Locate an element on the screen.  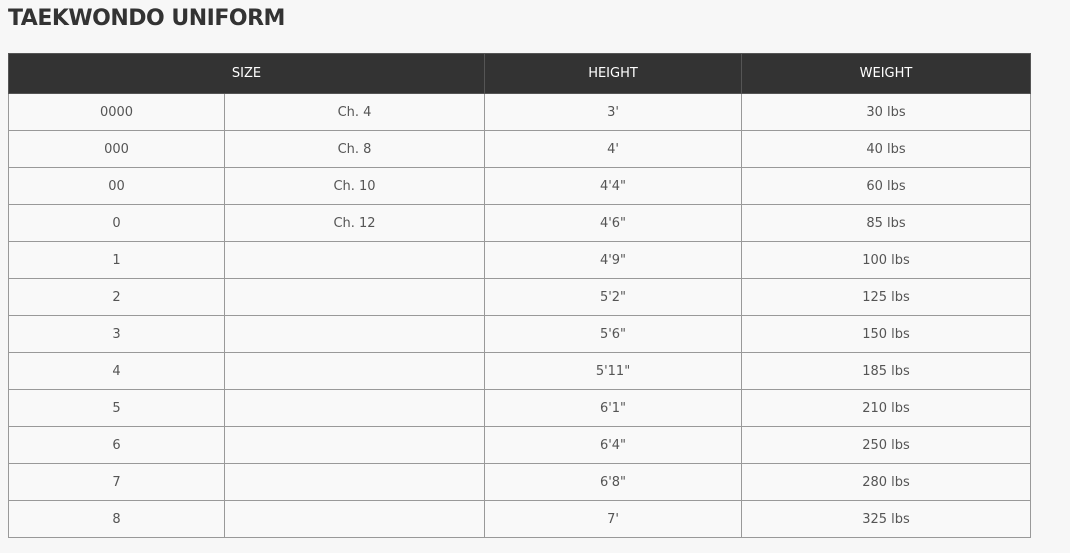
table-cell: 6'1" is located at coordinates (613, 408).